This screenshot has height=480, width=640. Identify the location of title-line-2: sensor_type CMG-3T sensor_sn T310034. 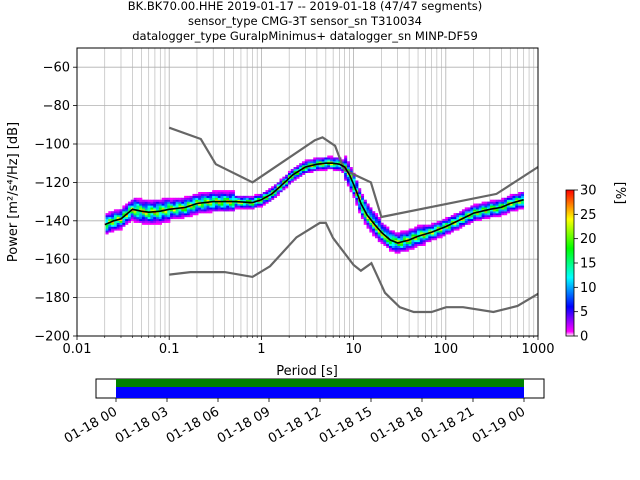
(305, 21).